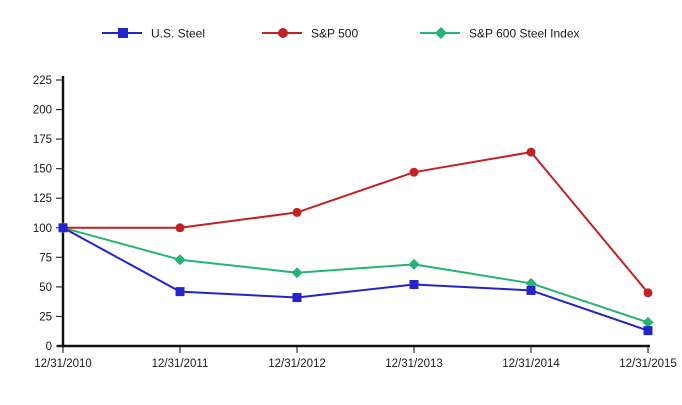 This screenshot has width=682, height=405. I want to click on y-tick-label: 0, so click(49, 347).